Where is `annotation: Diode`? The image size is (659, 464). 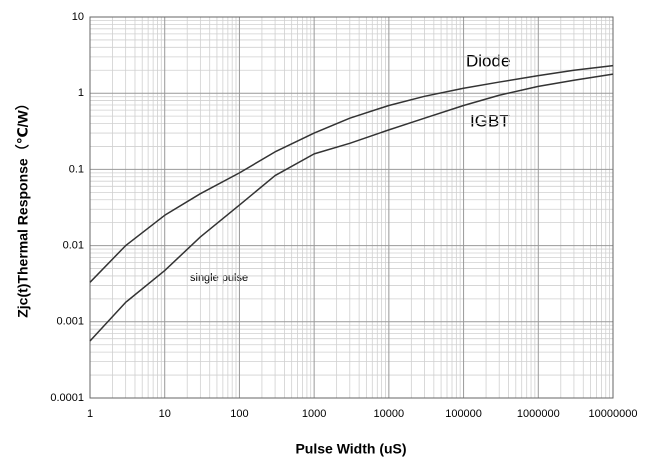 annotation: Diode is located at coordinates (488, 60).